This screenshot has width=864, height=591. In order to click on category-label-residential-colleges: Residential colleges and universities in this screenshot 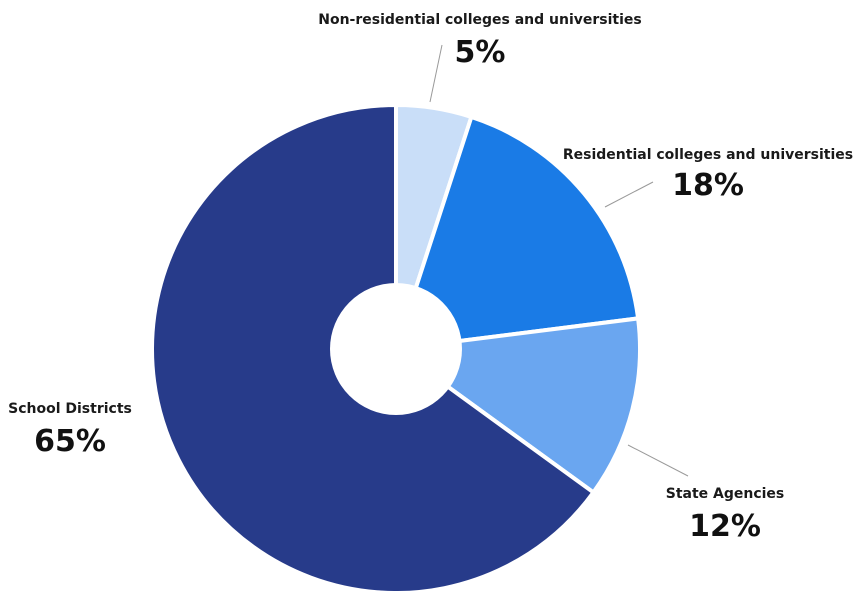, I will do `click(708, 155)`.